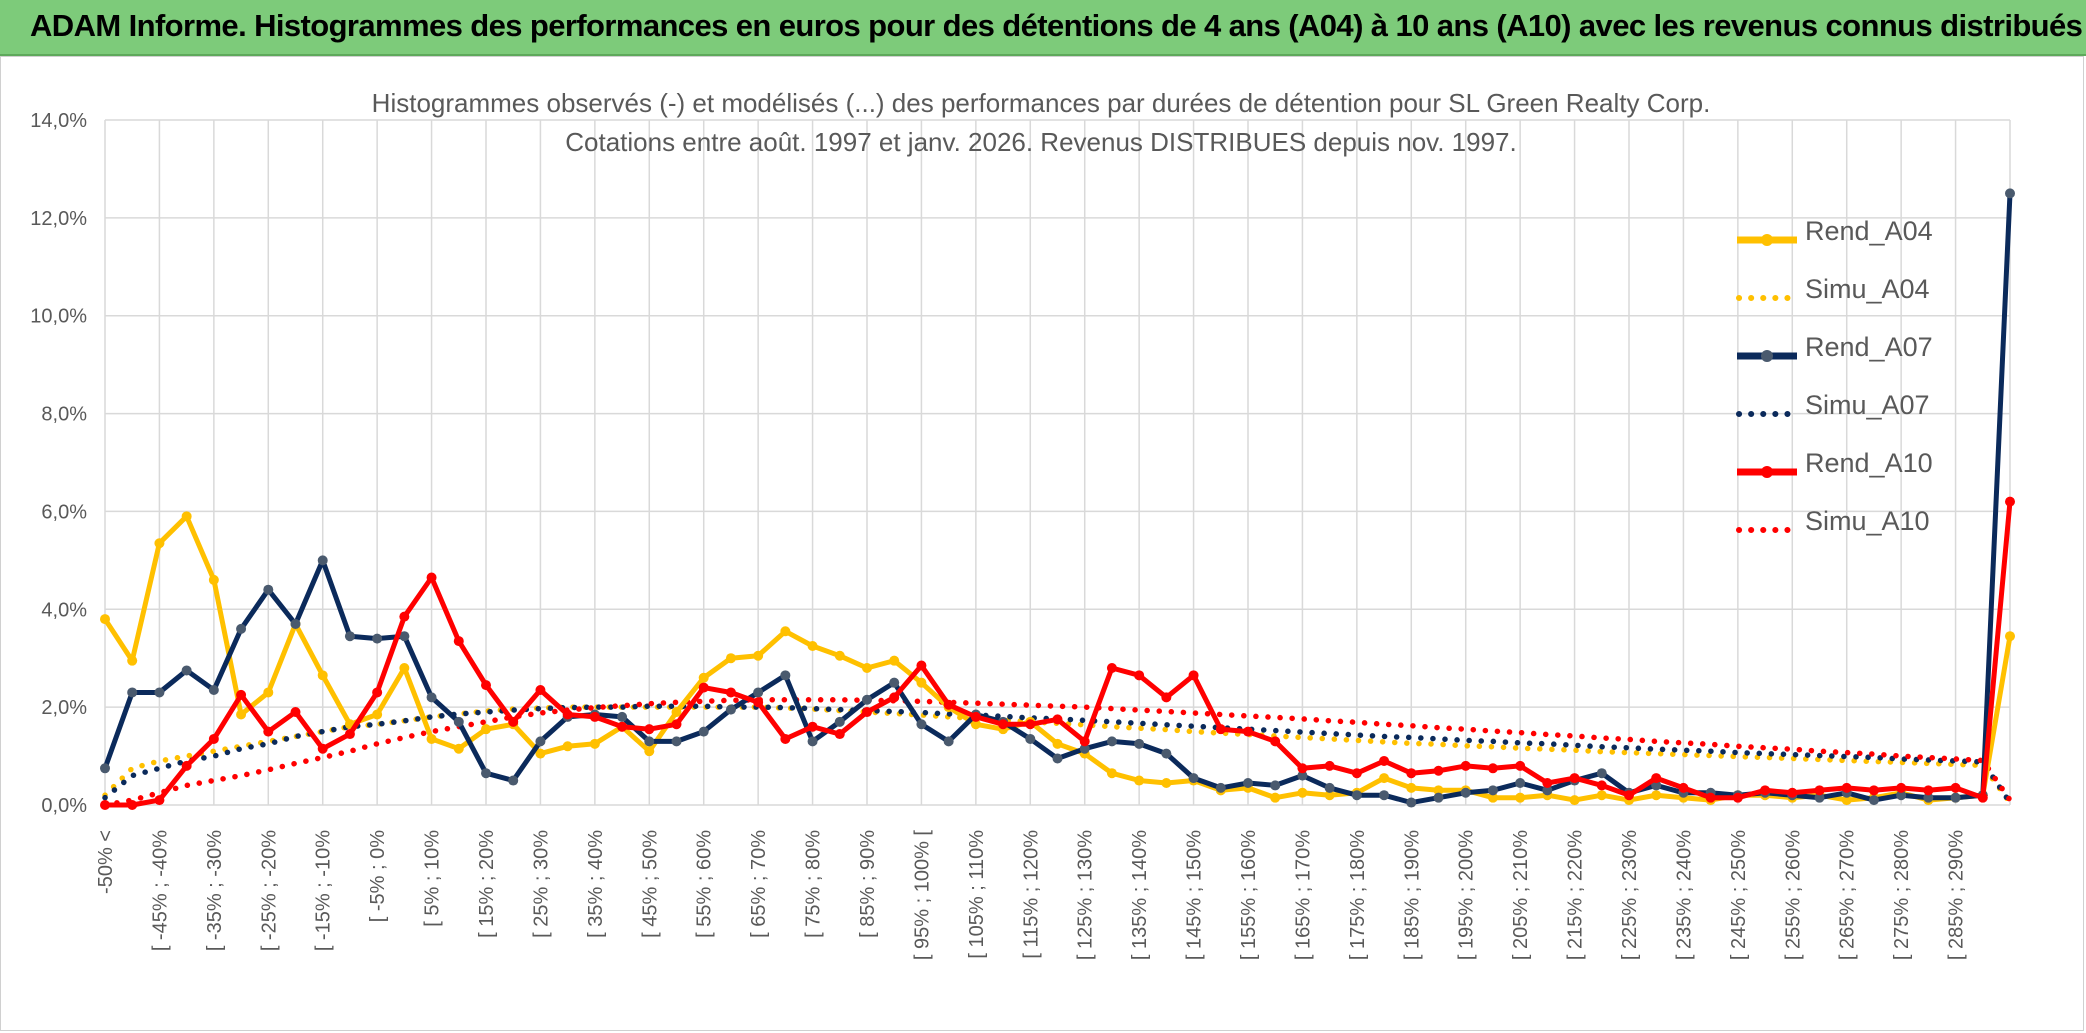 This screenshot has height=1033, width=2086. Describe the element at coordinates (1860, 413) in the screenshot. I see `legend-item-simu-a07: Simu_A07` at that location.